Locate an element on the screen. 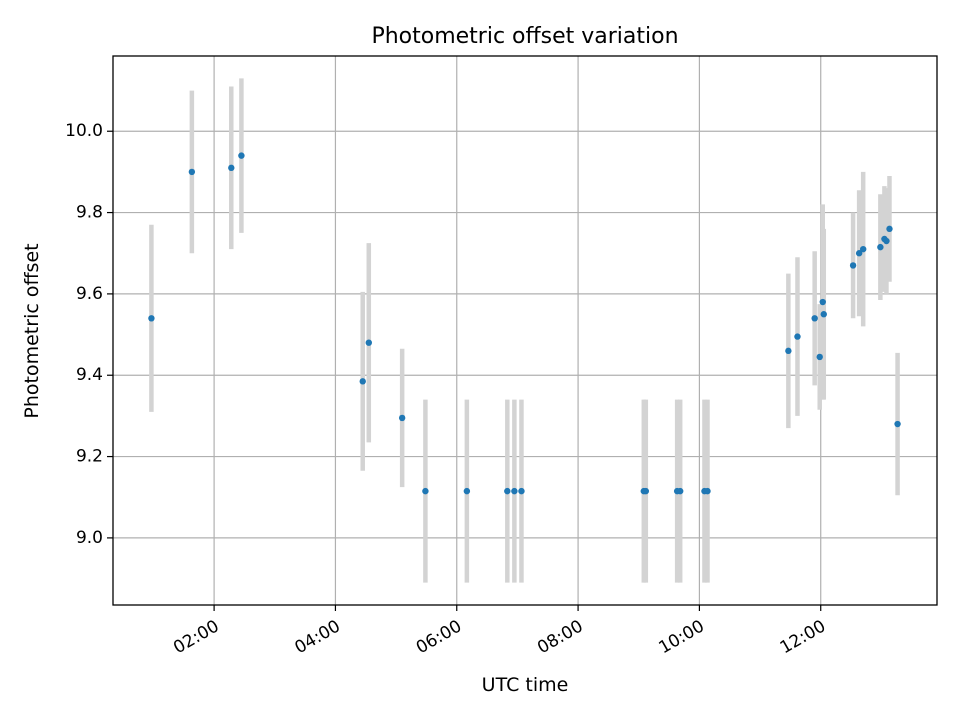  y-tick-label: 9.0 is located at coordinates (89, 538).